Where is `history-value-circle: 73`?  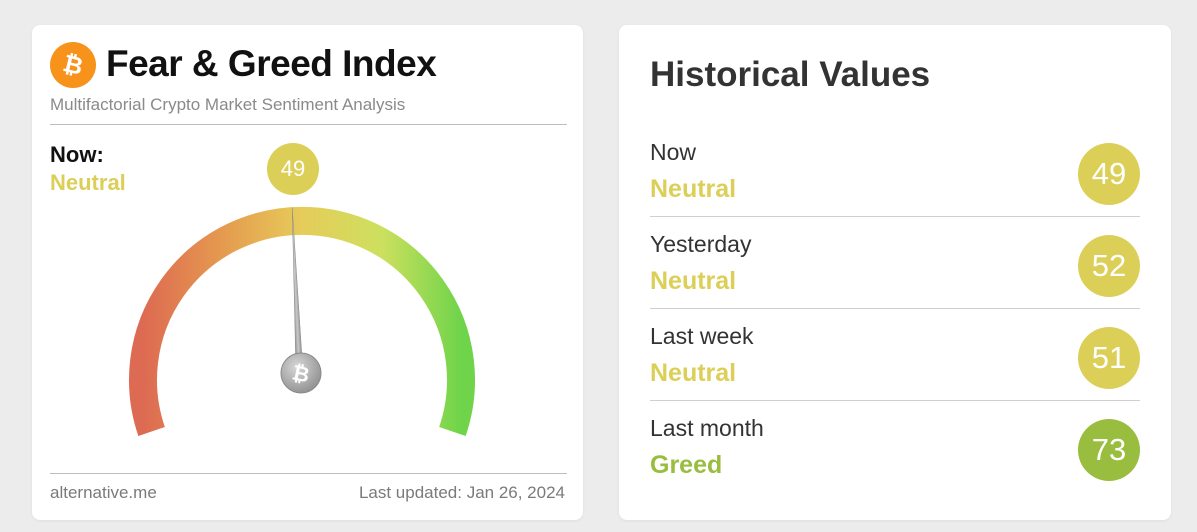
history-value-circle: 73 is located at coordinates (1109, 450).